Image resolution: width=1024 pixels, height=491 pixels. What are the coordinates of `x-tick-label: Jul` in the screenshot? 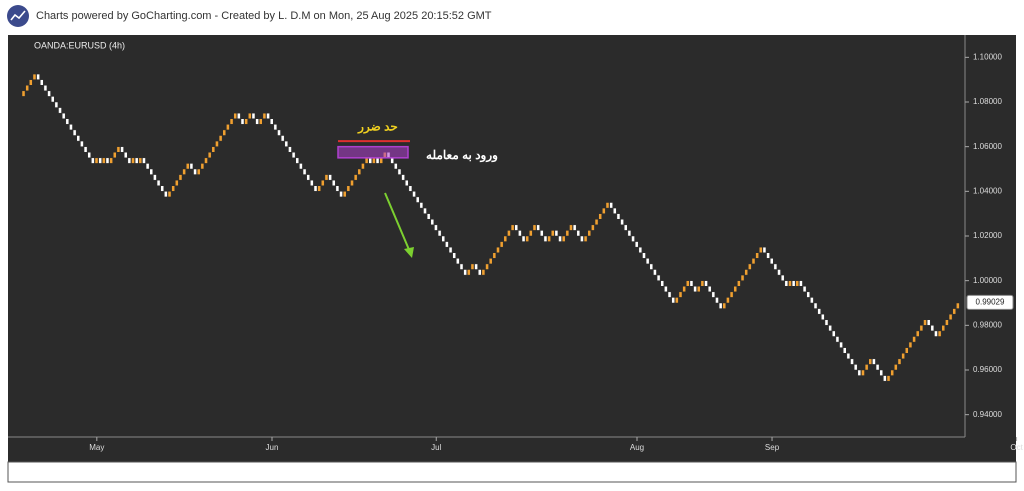 It's located at (436, 447).